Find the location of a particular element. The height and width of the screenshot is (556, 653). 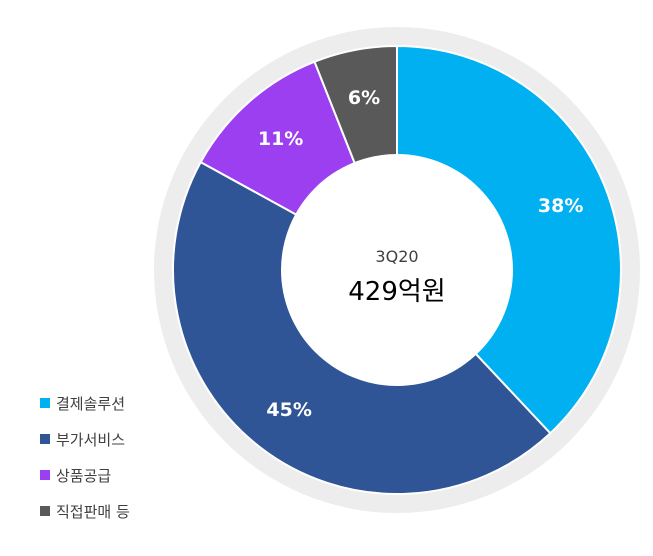

slice-label-4: 6% is located at coordinates (364, 98).